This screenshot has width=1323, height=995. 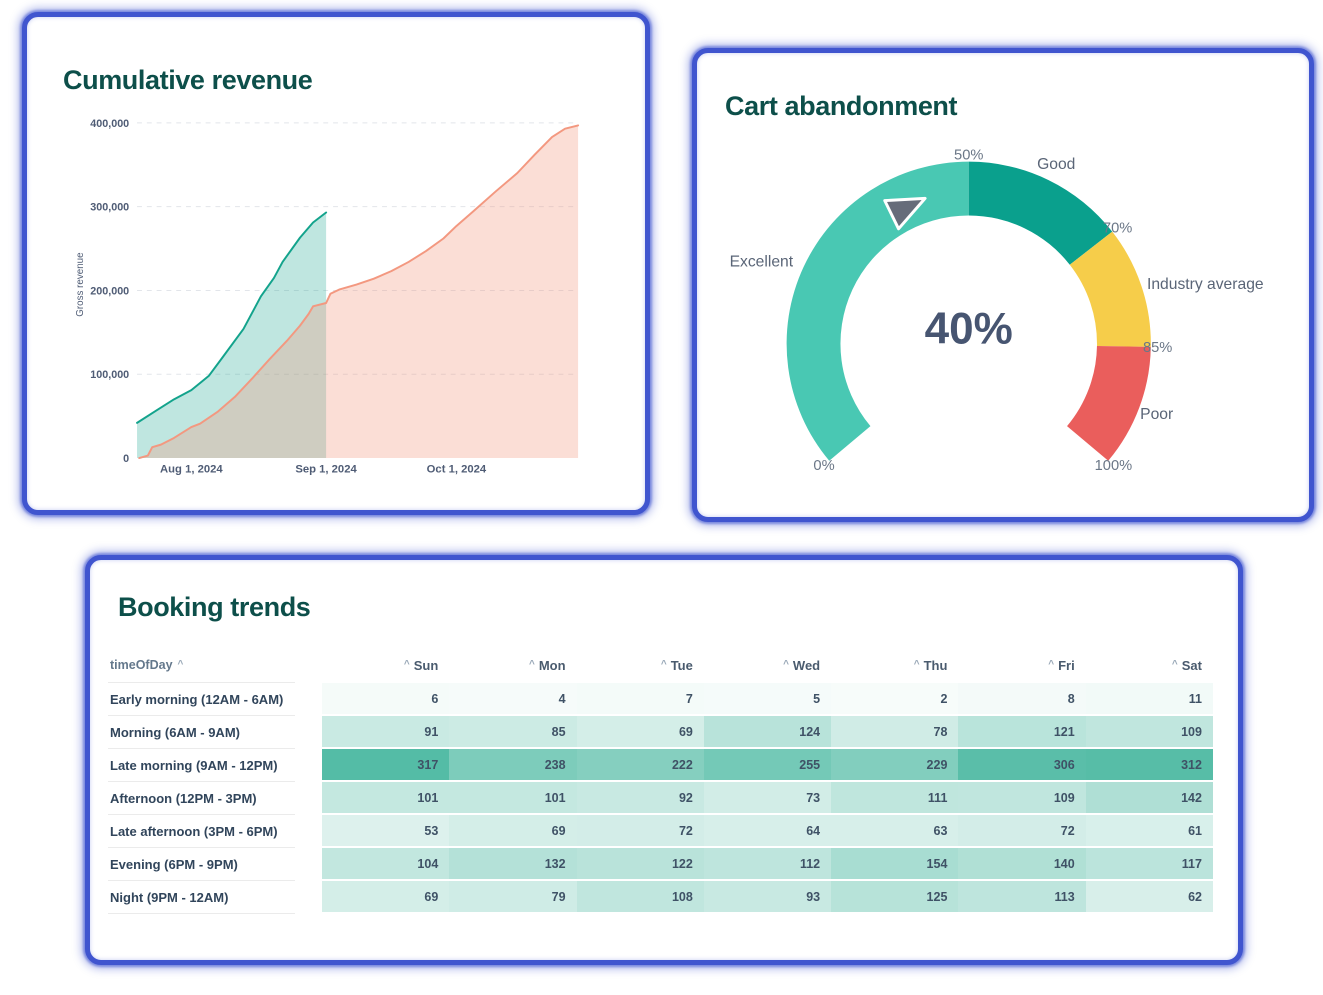 What do you see at coordinates (767, 897) in the screenshot?
I see `heatmap-cell: 93` at bounding box center [767, 897].